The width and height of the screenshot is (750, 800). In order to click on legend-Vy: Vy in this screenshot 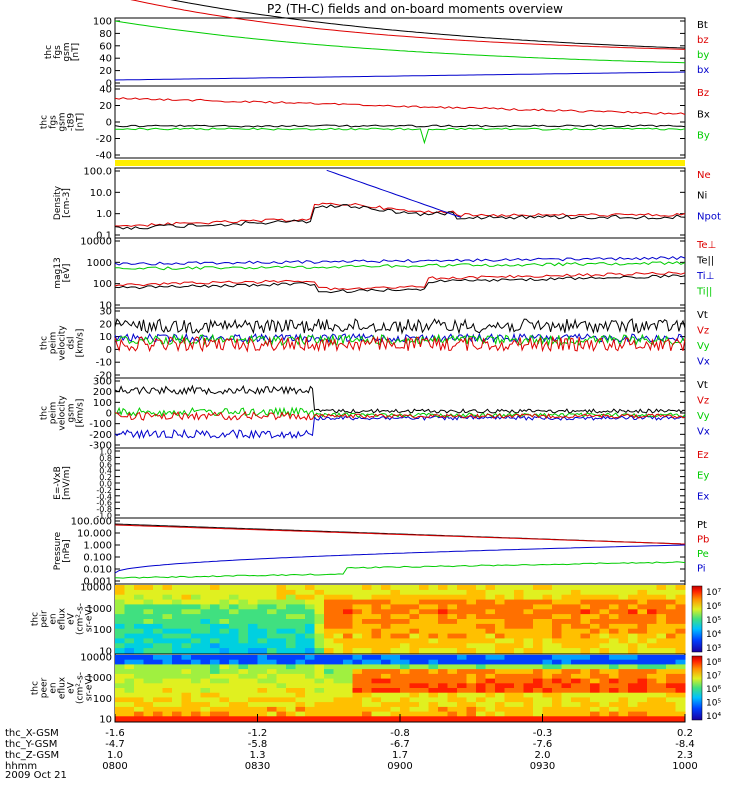, I will do `click(703, 416)`.